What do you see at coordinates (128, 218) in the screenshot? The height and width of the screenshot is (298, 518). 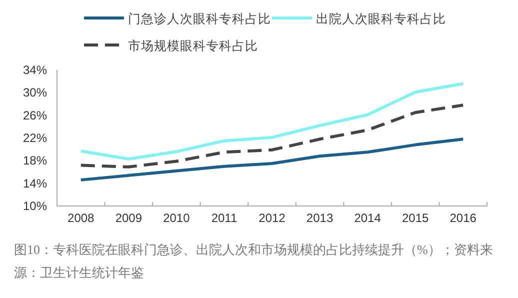 I see `x-tick-label: 2009` at bounding box center [128, 218].